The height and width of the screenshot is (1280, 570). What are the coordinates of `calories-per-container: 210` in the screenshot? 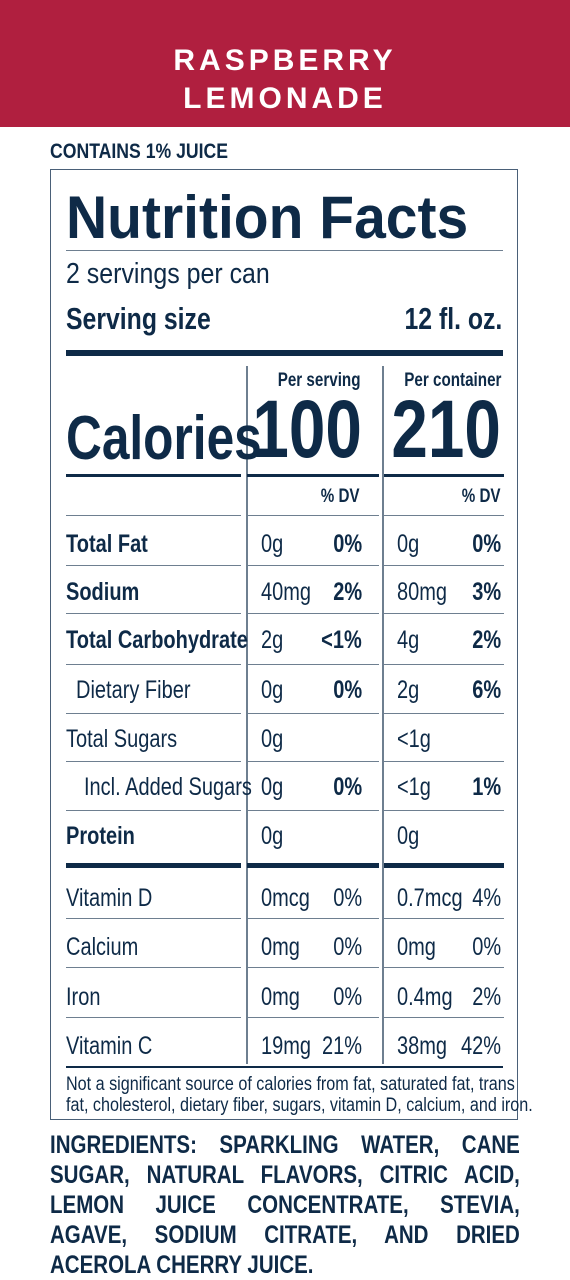 It's located at (446, 429).